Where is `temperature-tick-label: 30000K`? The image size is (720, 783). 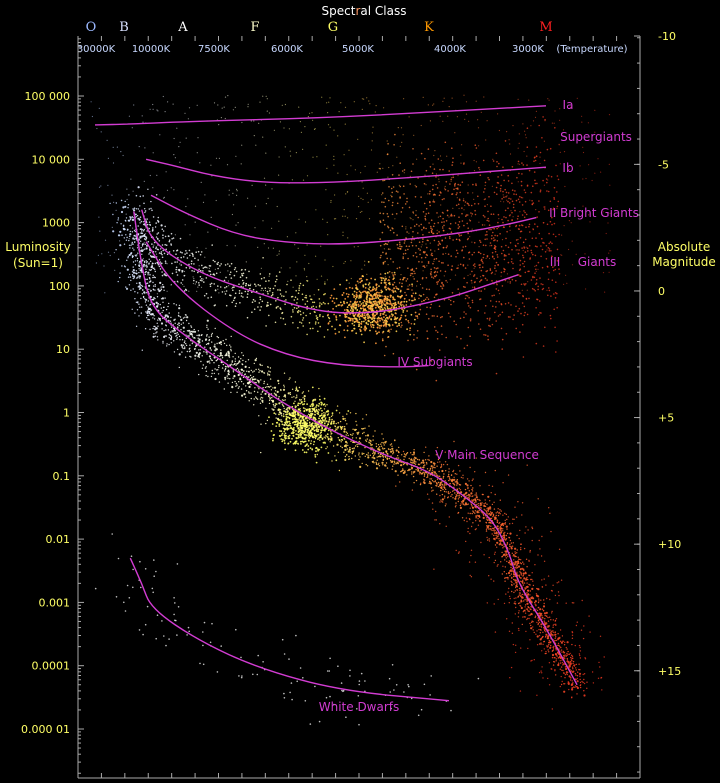 temperature-tick-label: 30000K is located at coordinates (96, 49).